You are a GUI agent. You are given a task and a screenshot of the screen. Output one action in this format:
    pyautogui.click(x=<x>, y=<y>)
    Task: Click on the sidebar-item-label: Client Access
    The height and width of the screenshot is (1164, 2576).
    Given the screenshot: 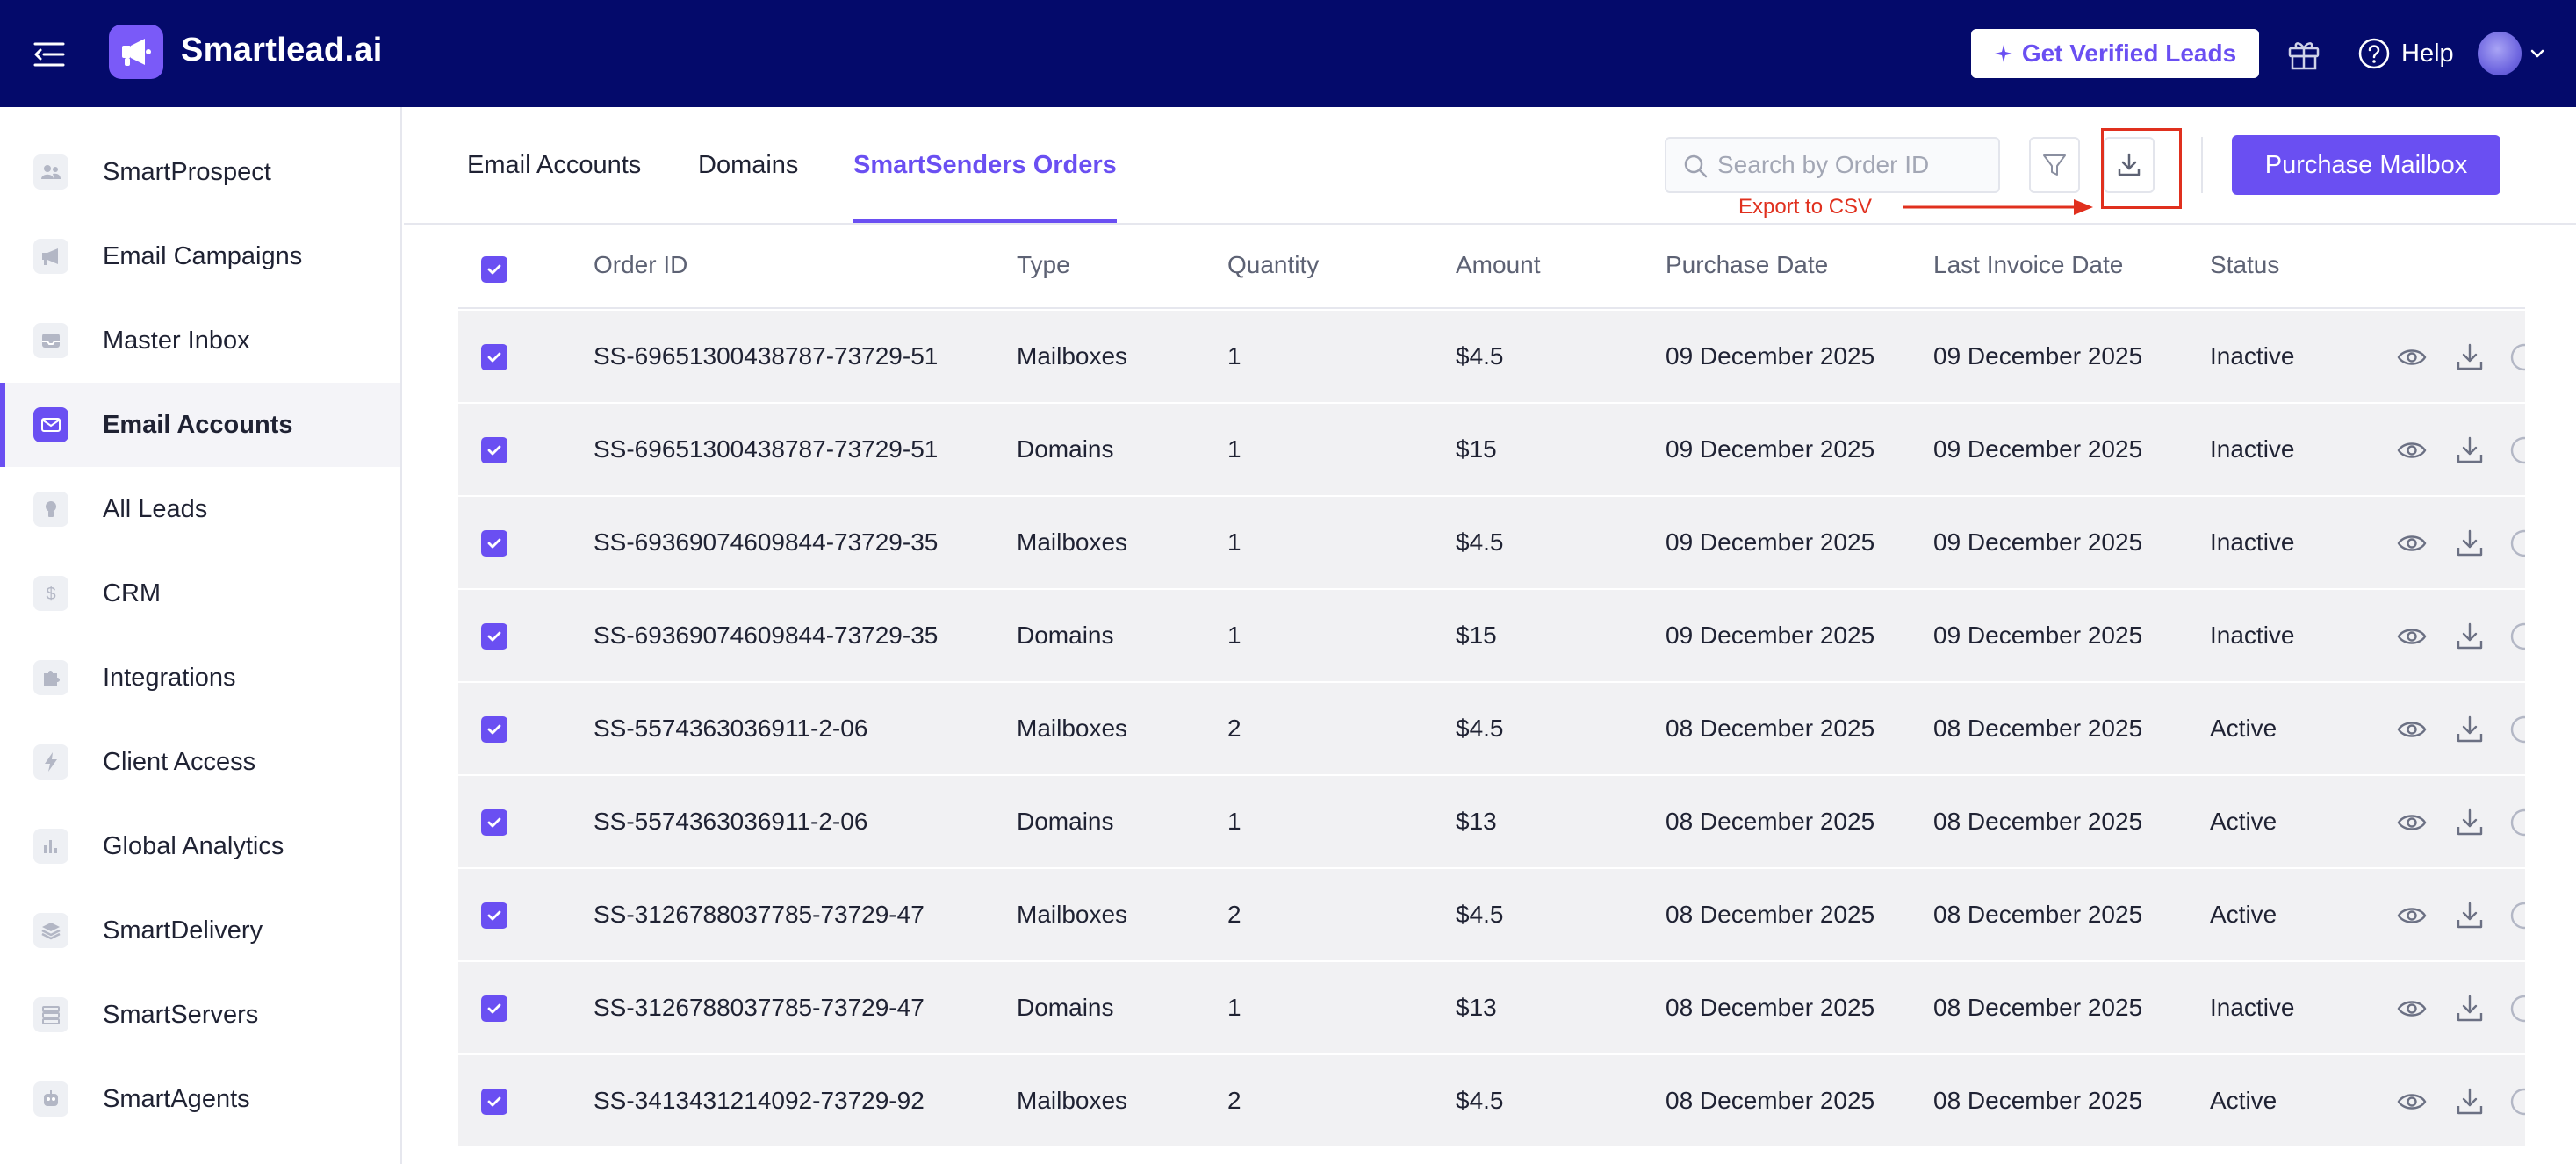 What is the action you would take?
    pyautogui.click(x=179, y=761)
    